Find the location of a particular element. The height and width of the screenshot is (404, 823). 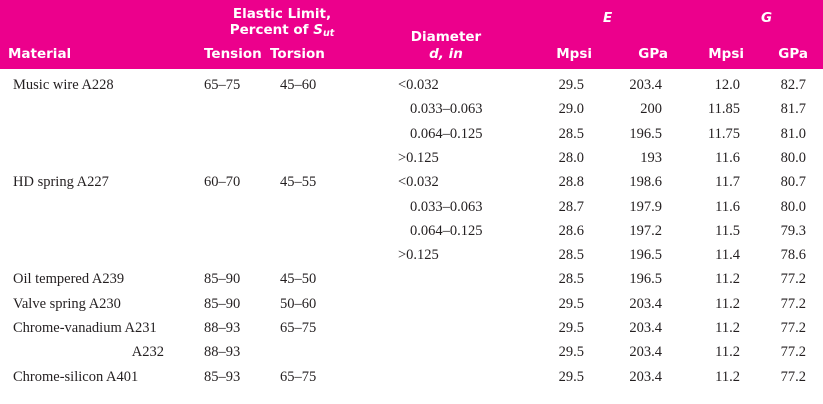

e-mpsi-cell: 28.8 is located at coordinates (571, 182).